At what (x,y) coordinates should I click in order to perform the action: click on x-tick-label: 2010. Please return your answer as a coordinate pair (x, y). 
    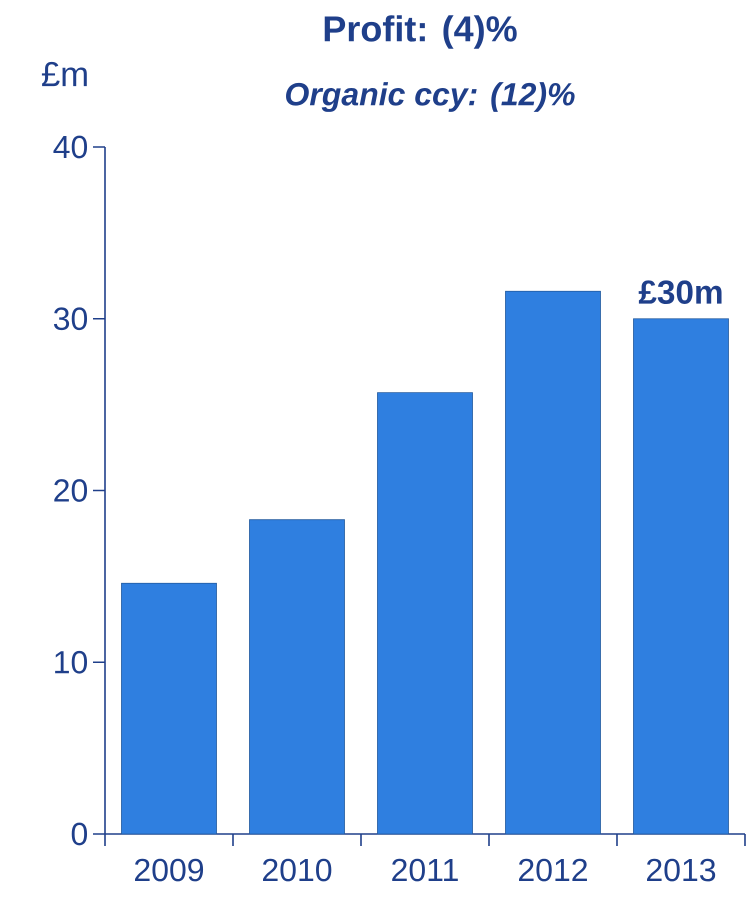
    Looking at the image, I should click on (297, 870).